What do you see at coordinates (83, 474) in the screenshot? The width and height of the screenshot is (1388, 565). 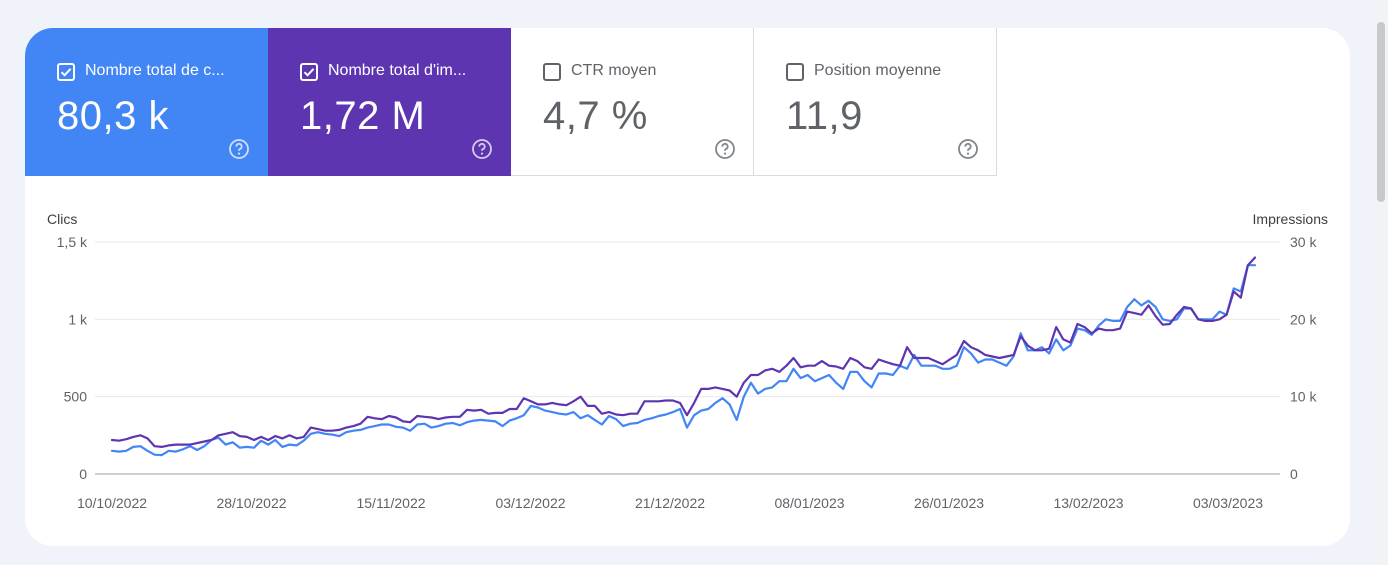 I see `left-tick-label: 0` at bounding box center [83, 474].